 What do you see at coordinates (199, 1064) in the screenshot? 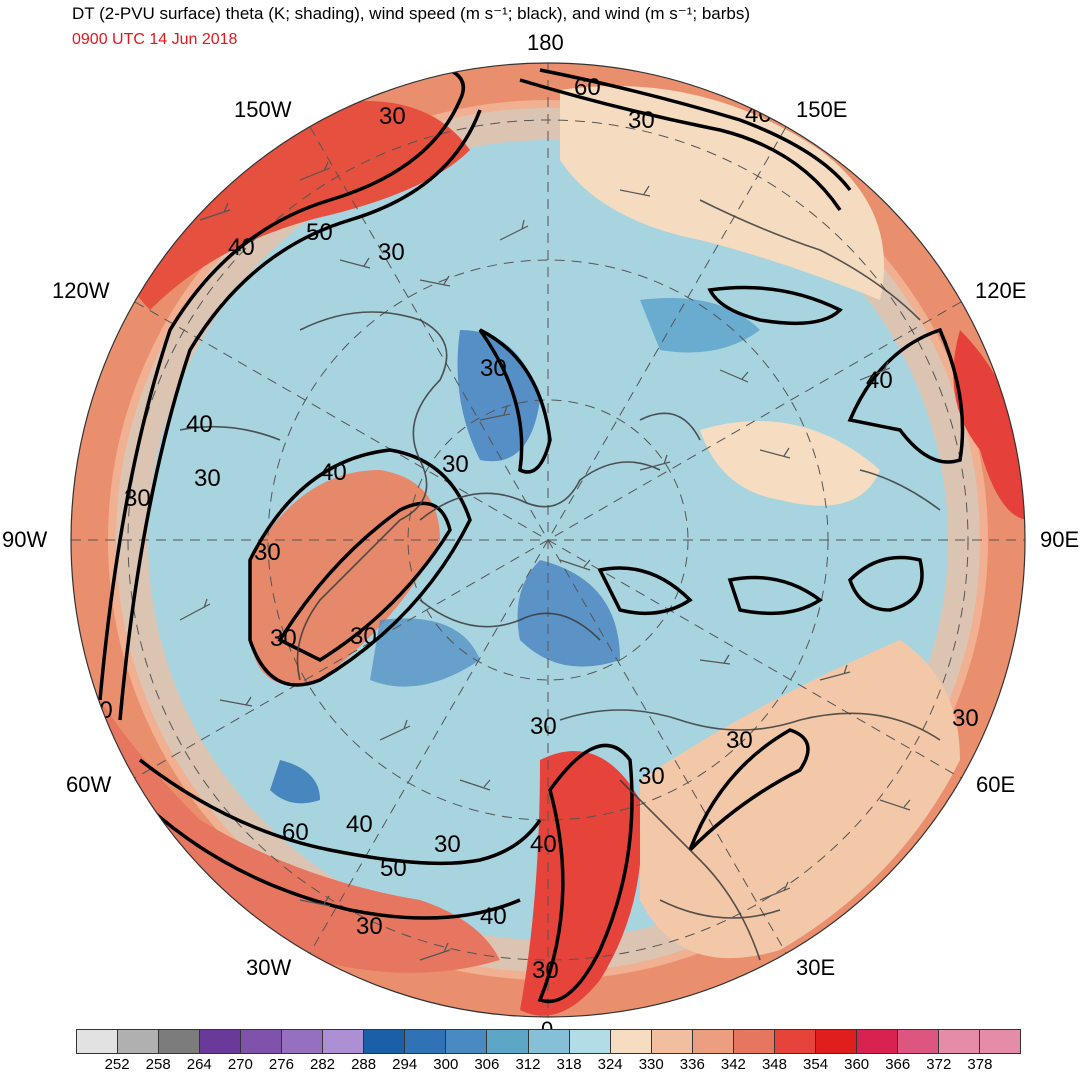
I see `colorbar-tick-label: 264` at bounding box center [199, 1064].